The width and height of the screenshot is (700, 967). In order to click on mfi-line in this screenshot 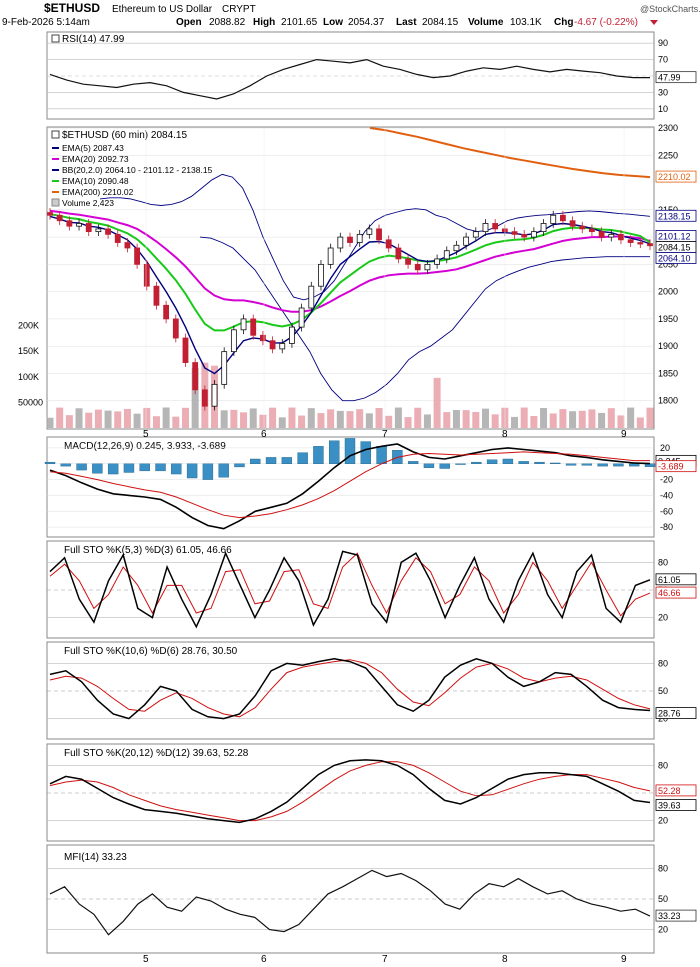, I will do `click(350, 902)`.